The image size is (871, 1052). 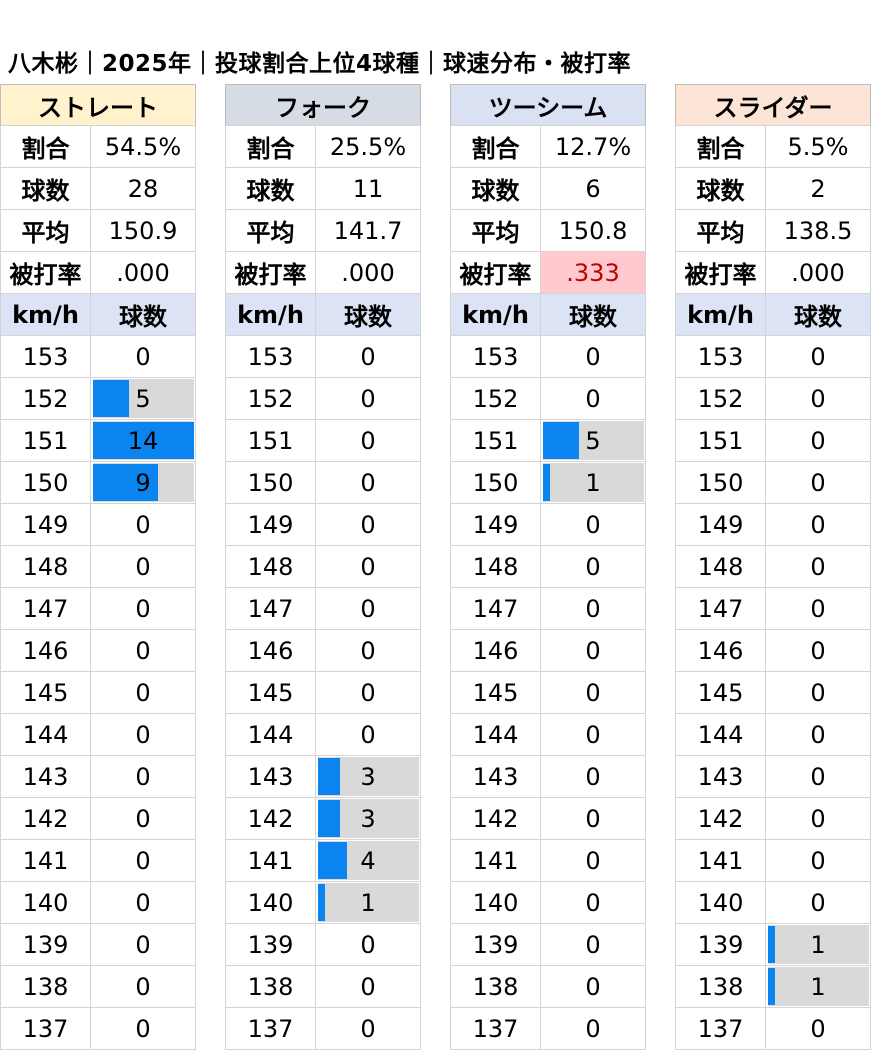 I want to click on speed-row: 140 0, so click(x=98, y=903).